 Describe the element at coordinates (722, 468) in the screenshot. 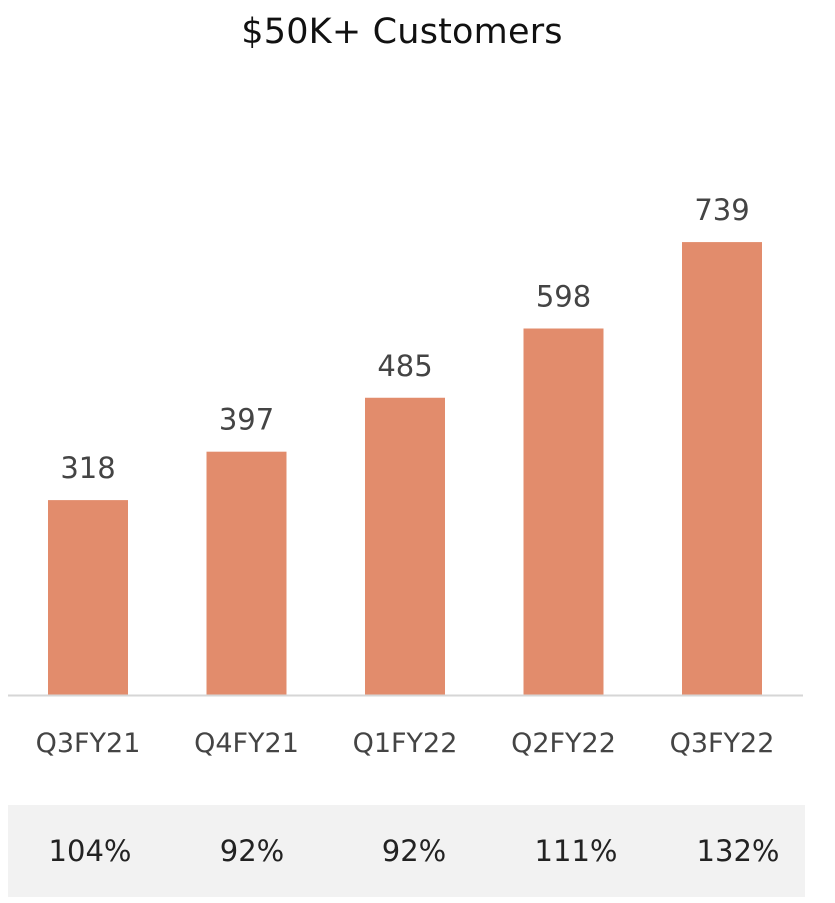

I see `bar-q3fy22` at that location.